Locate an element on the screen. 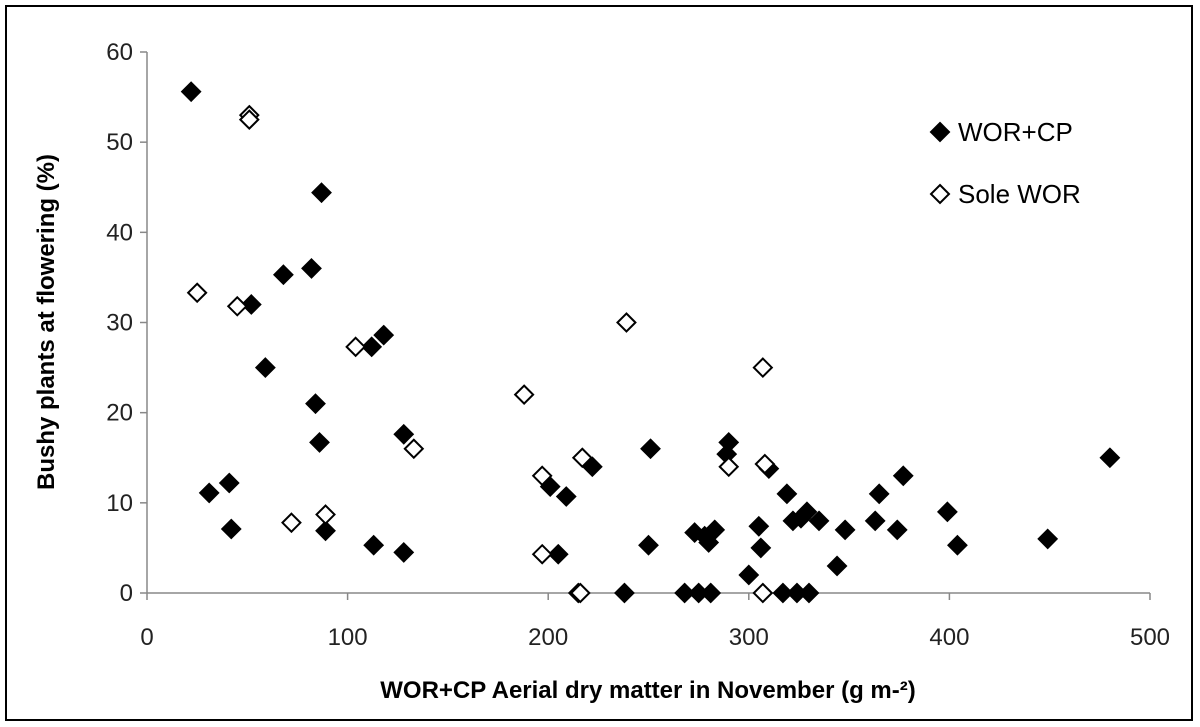 The image size is (1200, 727). y-tick-label: 0 is located at coordinates (126, 593).